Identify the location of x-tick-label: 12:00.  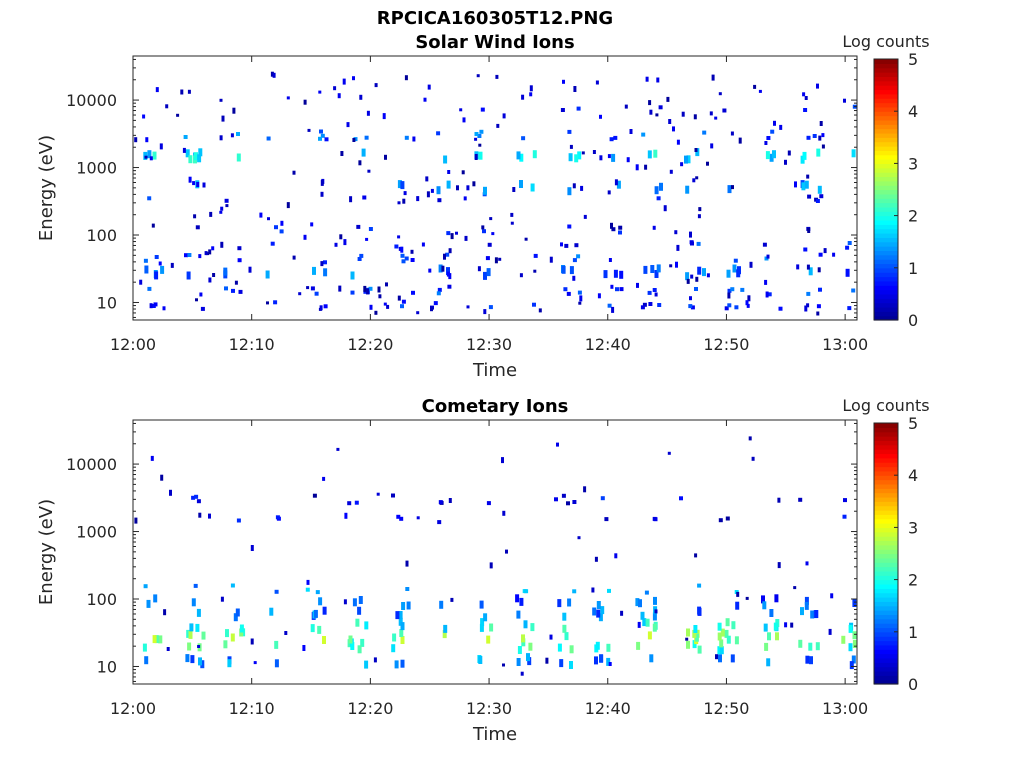
(133, 708).